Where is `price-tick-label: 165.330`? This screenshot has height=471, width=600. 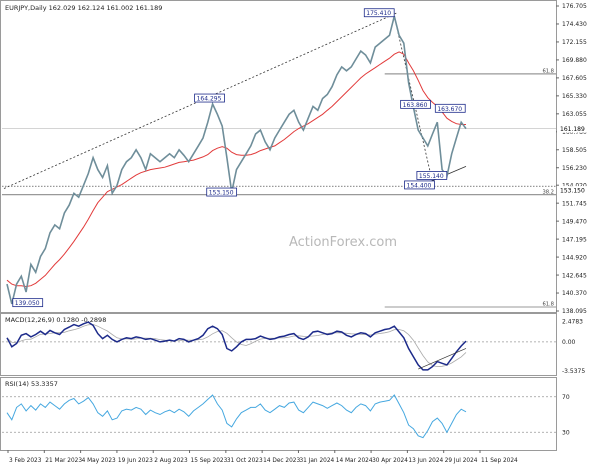
price-tick-label: 165.330 is located at coordinates (574, 96).